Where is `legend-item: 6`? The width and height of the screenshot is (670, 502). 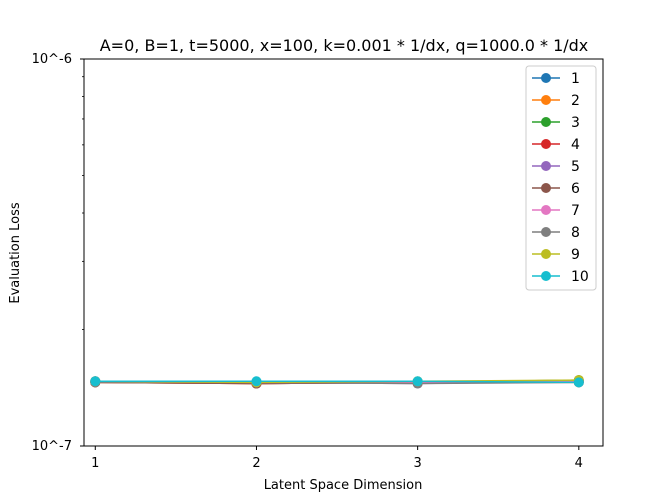
legend-item: 6 is located at coordinates (556, 189).